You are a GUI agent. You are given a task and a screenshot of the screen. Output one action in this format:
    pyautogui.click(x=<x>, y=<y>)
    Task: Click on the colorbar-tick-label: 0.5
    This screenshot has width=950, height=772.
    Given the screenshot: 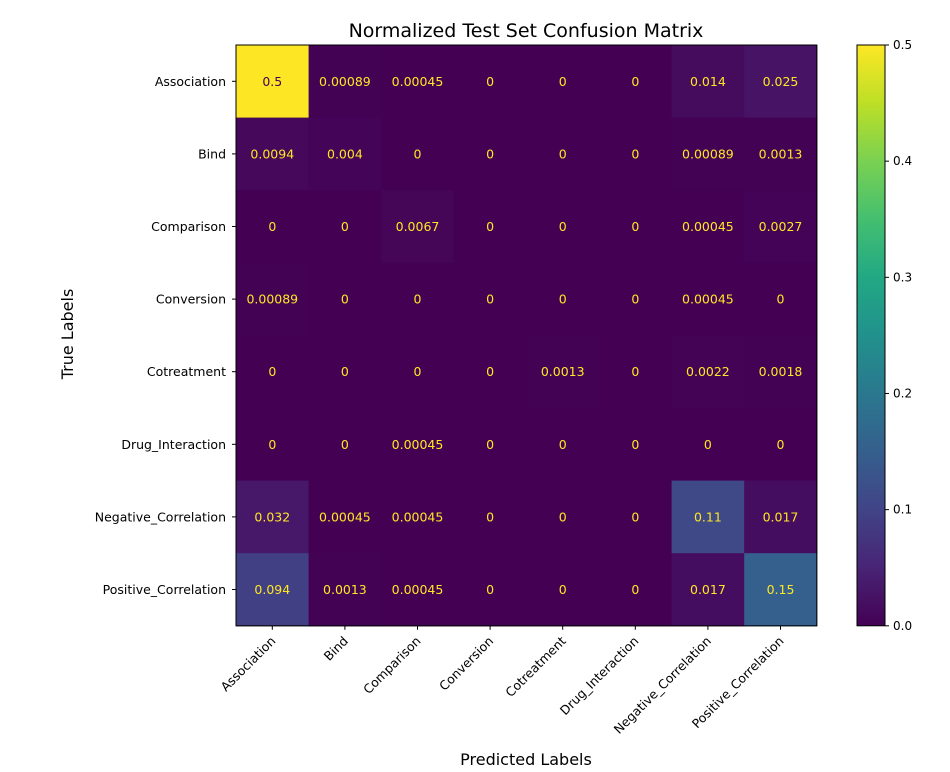 What is the action you would take?
    pyautogui.click(x=902, y=45)
    